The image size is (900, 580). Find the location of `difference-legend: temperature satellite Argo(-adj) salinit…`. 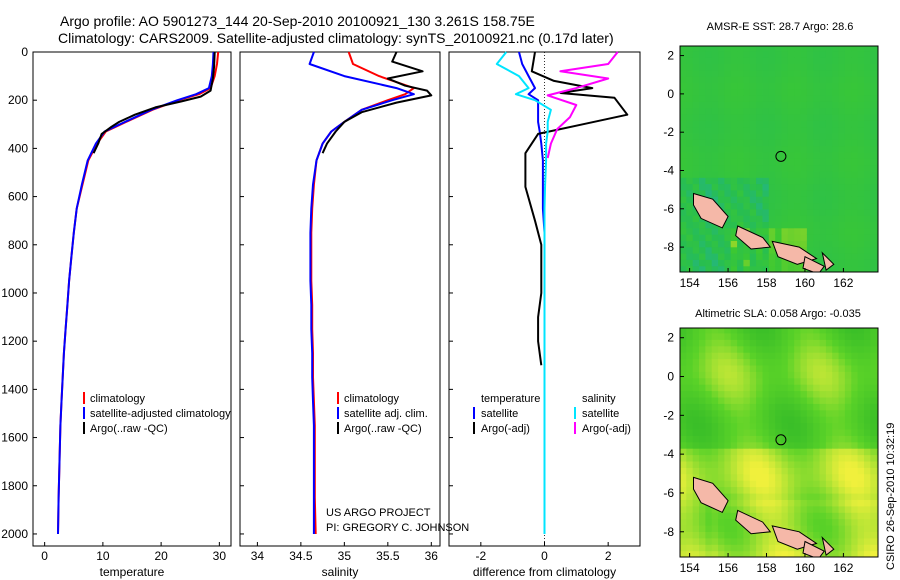

difference-legend: temperature satellite Argo(-adj) salinit… is located at coordinates (552, 414).